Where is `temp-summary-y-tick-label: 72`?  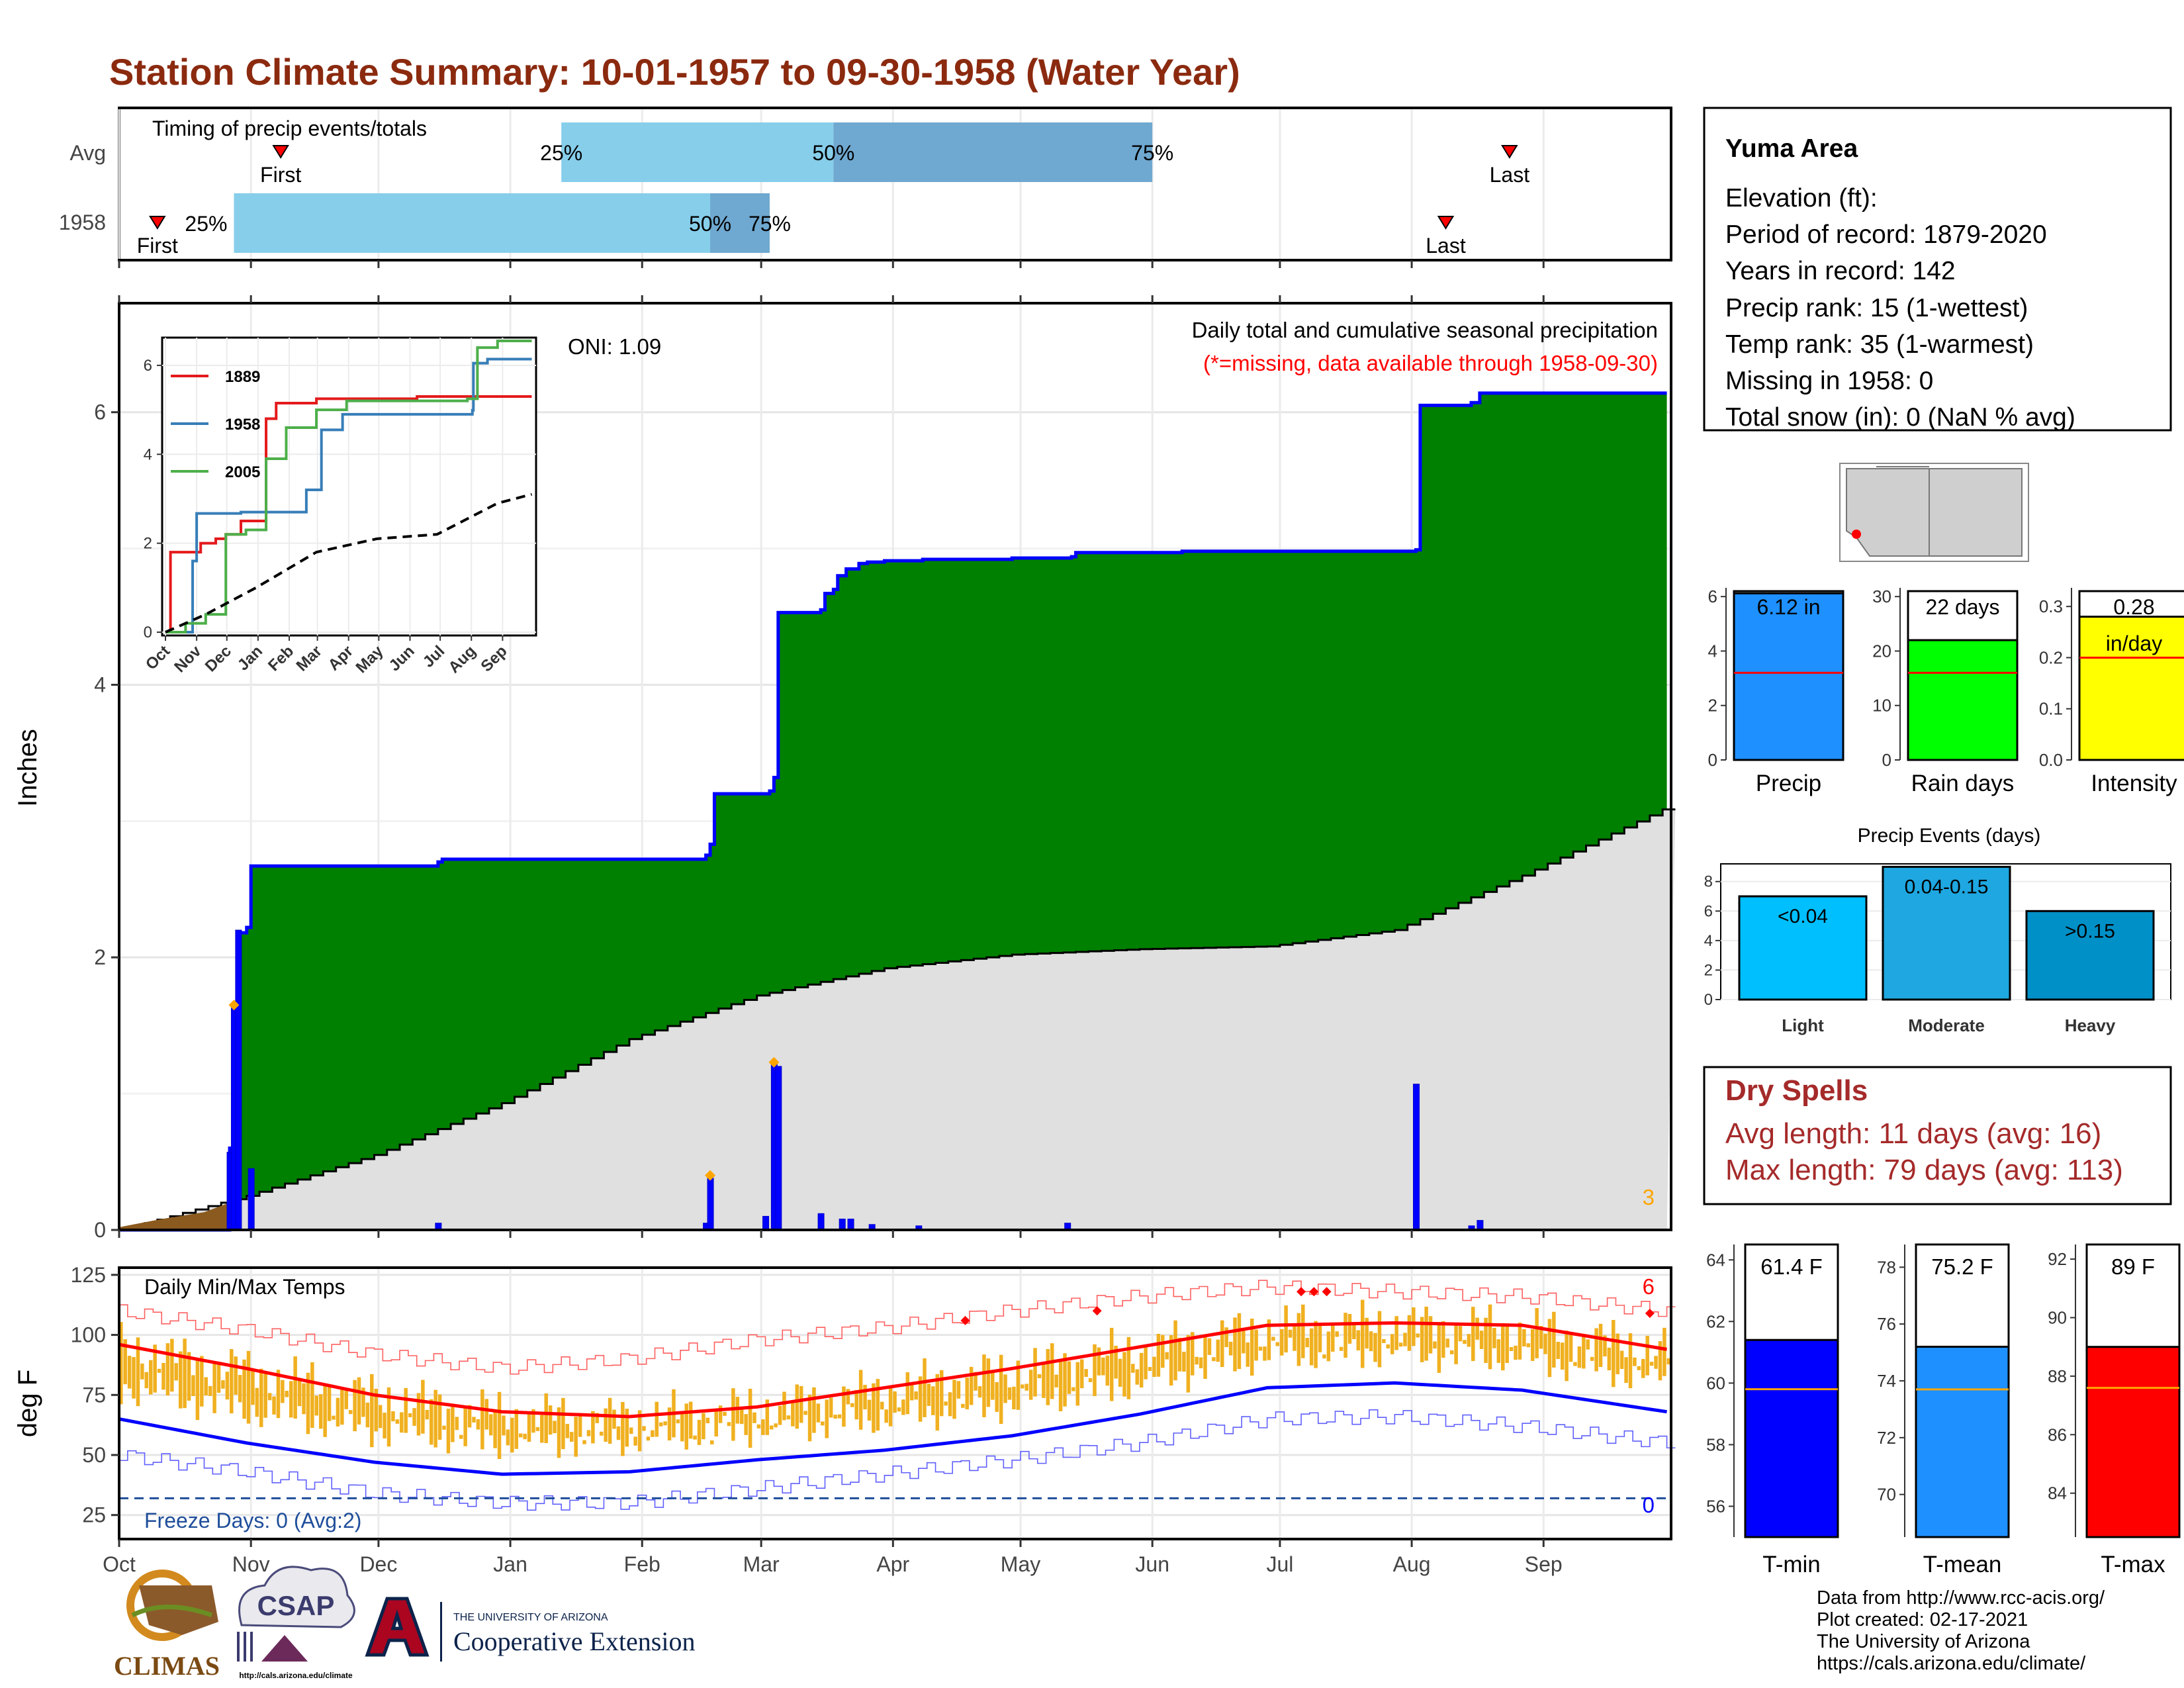
temp-summary-y-tick-label: 72 is located at coordinates (1886, 1438).